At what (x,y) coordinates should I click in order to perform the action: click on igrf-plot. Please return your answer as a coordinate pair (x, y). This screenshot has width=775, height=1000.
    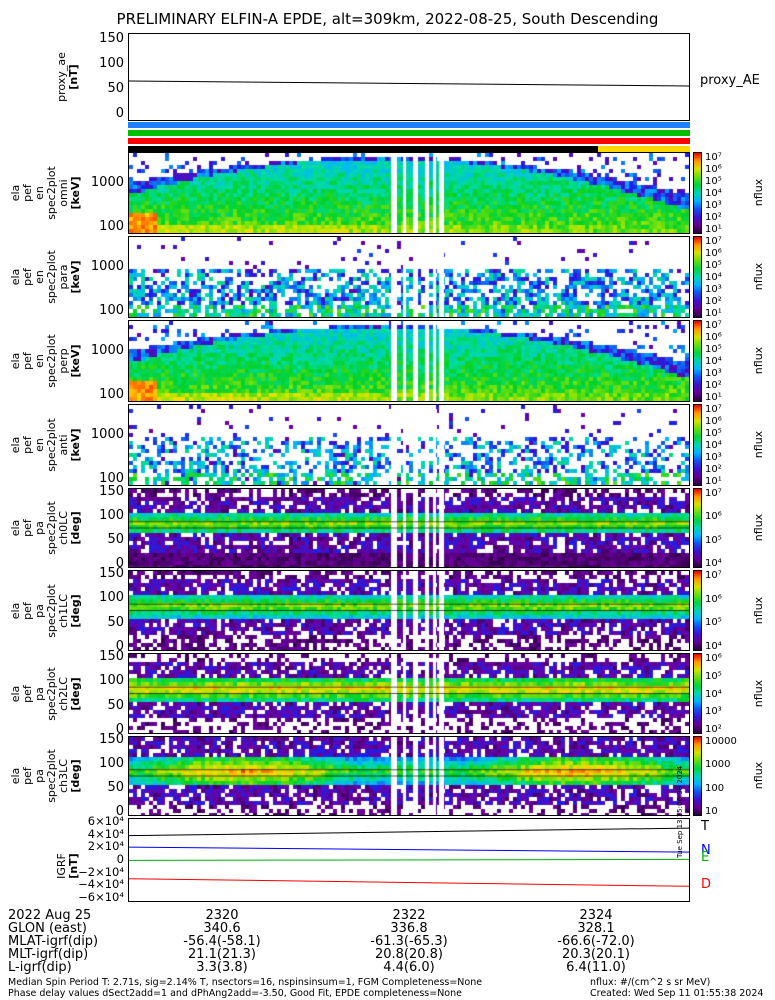
    Looking at the image, I should click on (409, 857).